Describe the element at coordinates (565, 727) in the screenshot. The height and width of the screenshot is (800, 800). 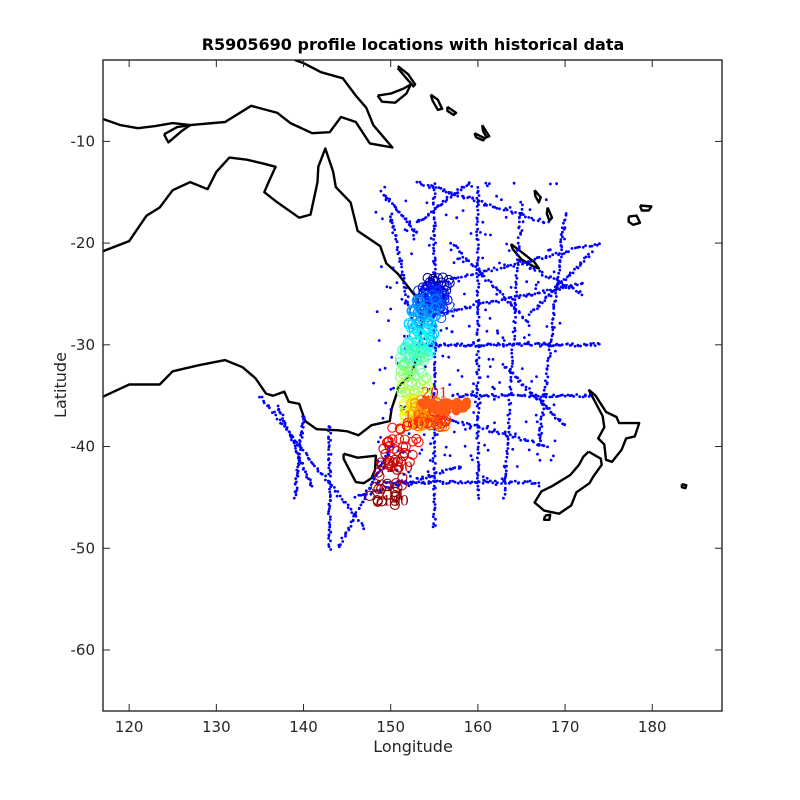
I see `x-tick-label: 170` at that location.